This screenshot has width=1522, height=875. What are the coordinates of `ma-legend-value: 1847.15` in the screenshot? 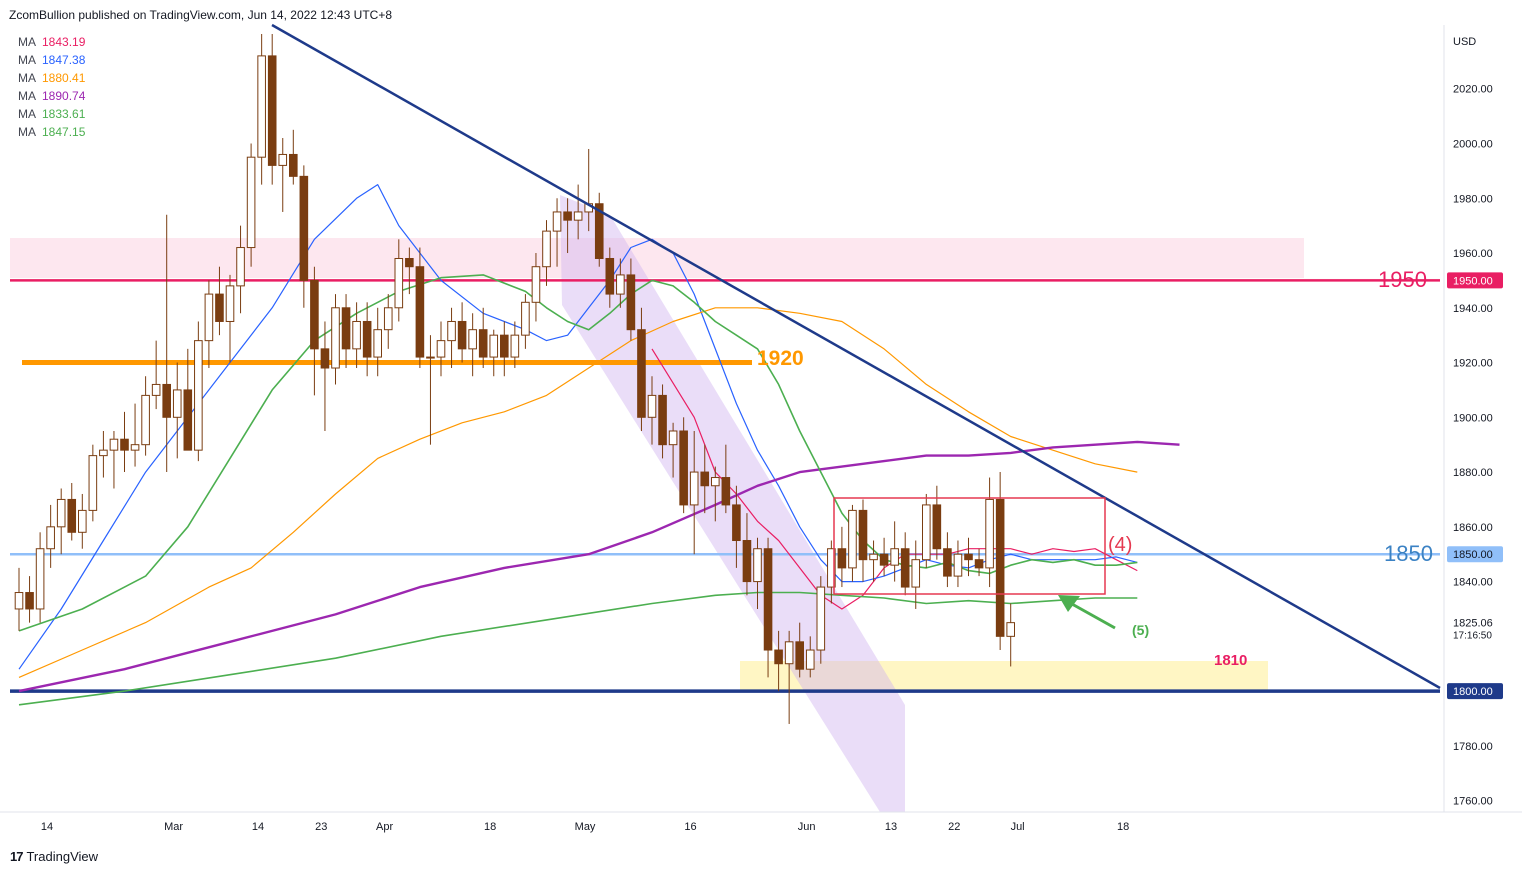 It's located at (64, 132).